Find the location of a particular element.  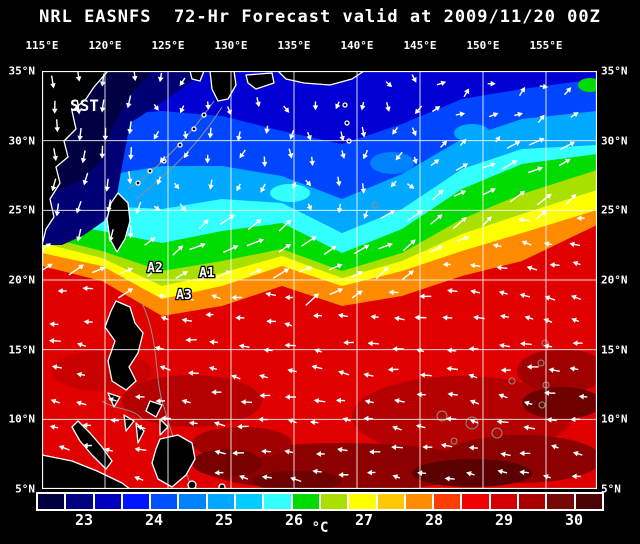

lon-tick-label: 155°E is located at coordinates (546, 45).